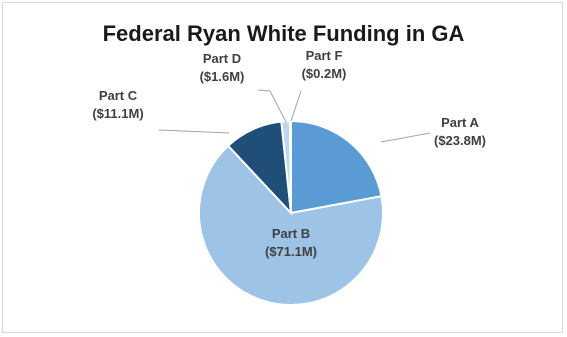 Image resolution: width=567 pixels, height=337 pixels. I want to click on leader-line-part-a, so click(405, 137).